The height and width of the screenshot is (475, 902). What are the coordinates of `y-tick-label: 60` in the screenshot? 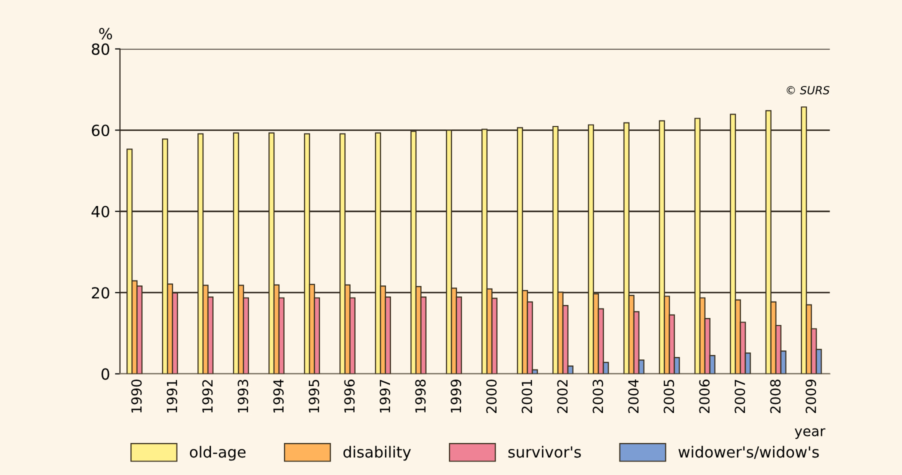 It's located at (101, 130).